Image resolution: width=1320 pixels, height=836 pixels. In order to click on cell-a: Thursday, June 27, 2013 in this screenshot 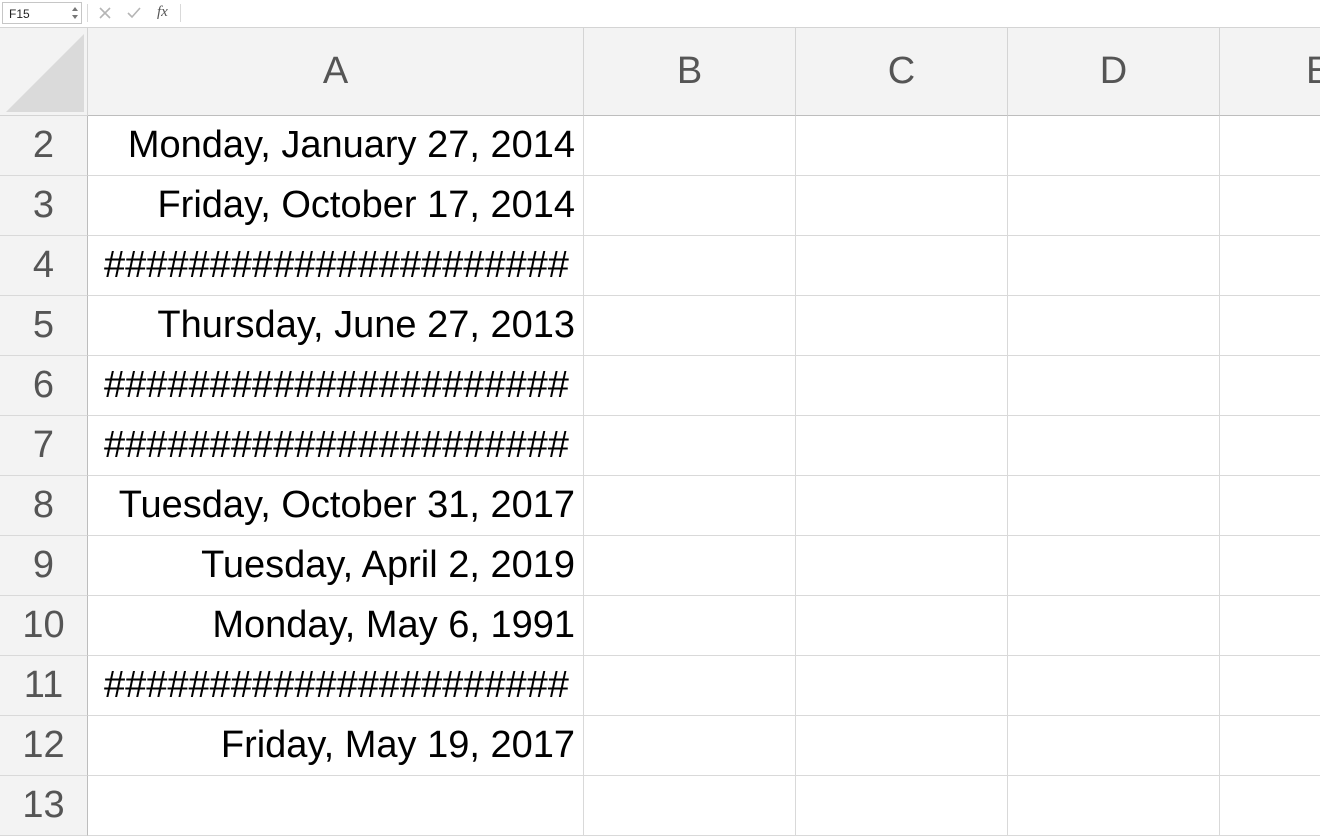, I will do `click(336, 326)`.